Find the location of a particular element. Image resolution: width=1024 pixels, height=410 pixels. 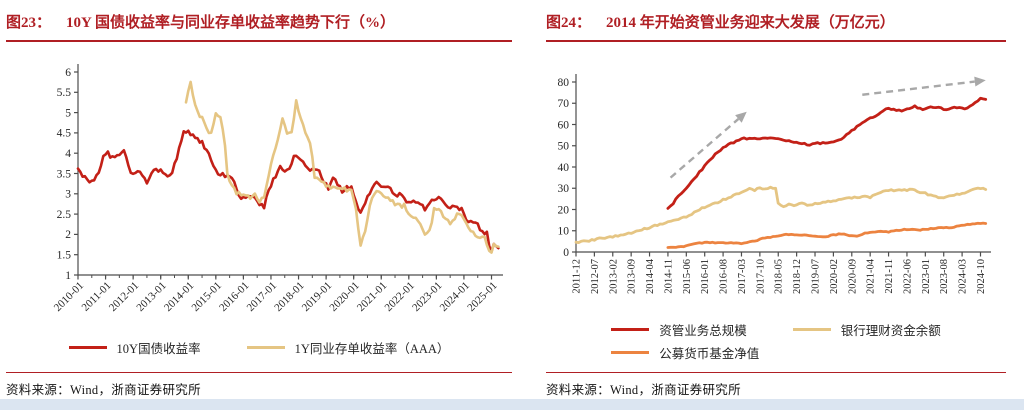

y-tick-label: 50 is located at coordinates (564, 146).